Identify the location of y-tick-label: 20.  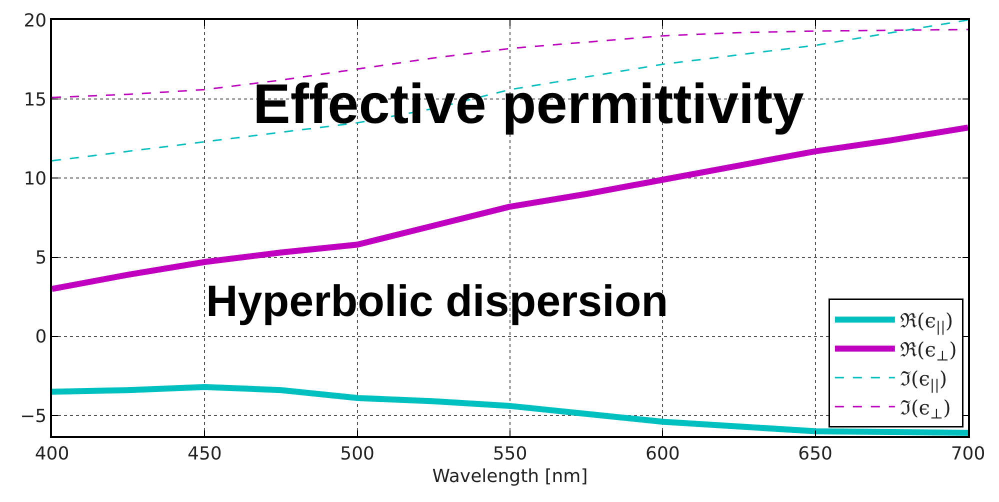
(35, 21).